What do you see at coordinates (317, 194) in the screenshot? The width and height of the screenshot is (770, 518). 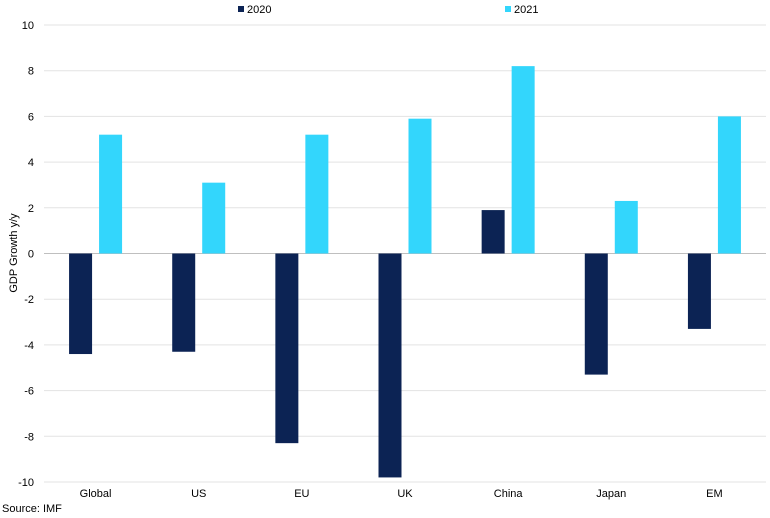 I see `bar-2021-eu` at bounding box center [317, 194].